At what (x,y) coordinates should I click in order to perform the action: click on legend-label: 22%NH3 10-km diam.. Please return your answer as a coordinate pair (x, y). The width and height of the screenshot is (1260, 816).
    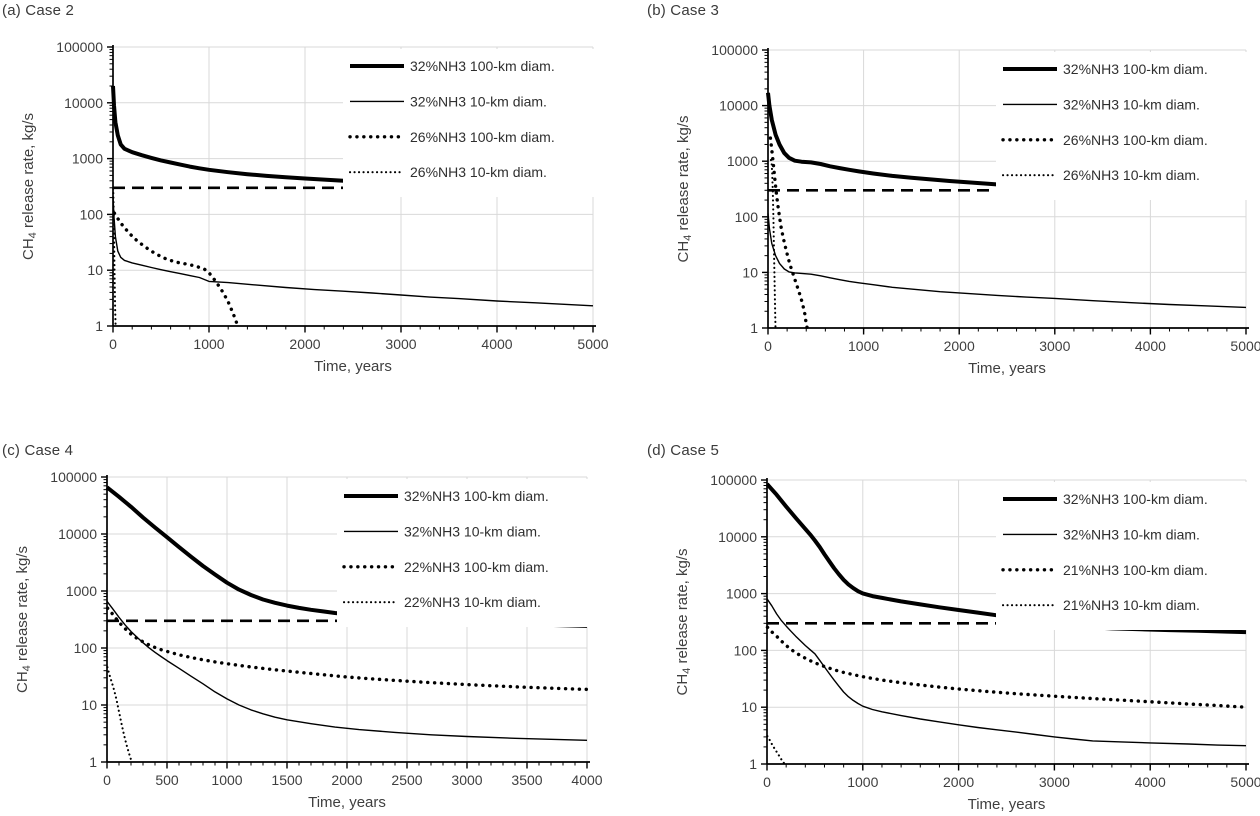
    Looking at the image, I should click on (472, 602).